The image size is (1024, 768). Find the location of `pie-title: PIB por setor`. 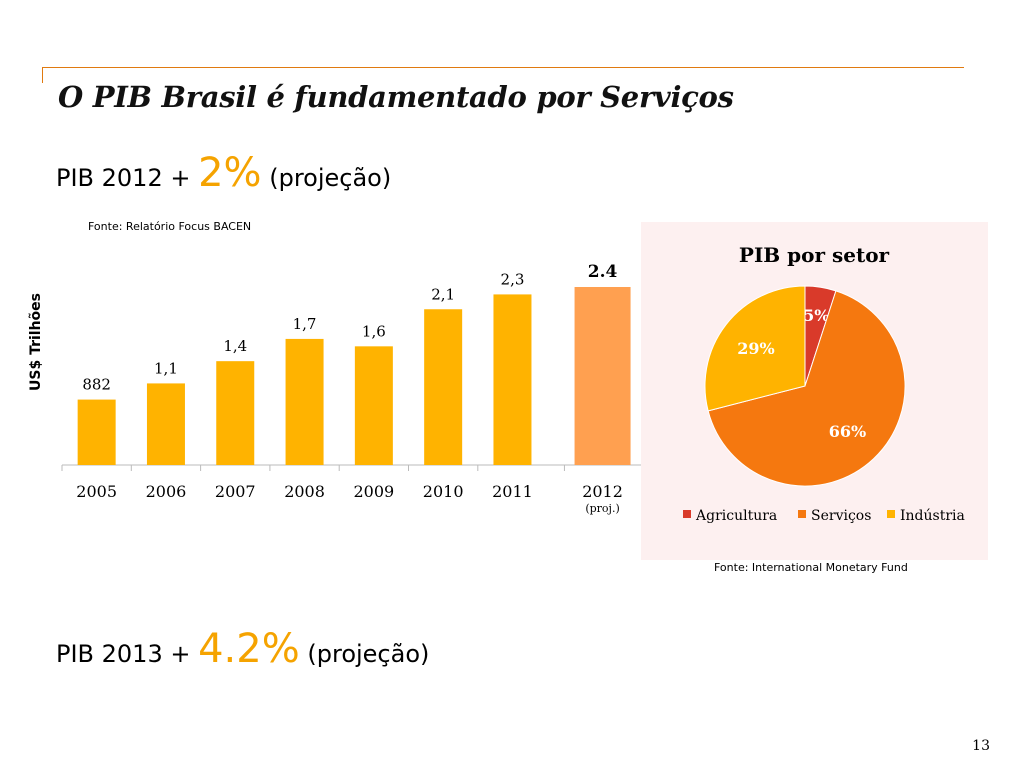

pie-title: PIB por setor is located at coordinates (814, 255).